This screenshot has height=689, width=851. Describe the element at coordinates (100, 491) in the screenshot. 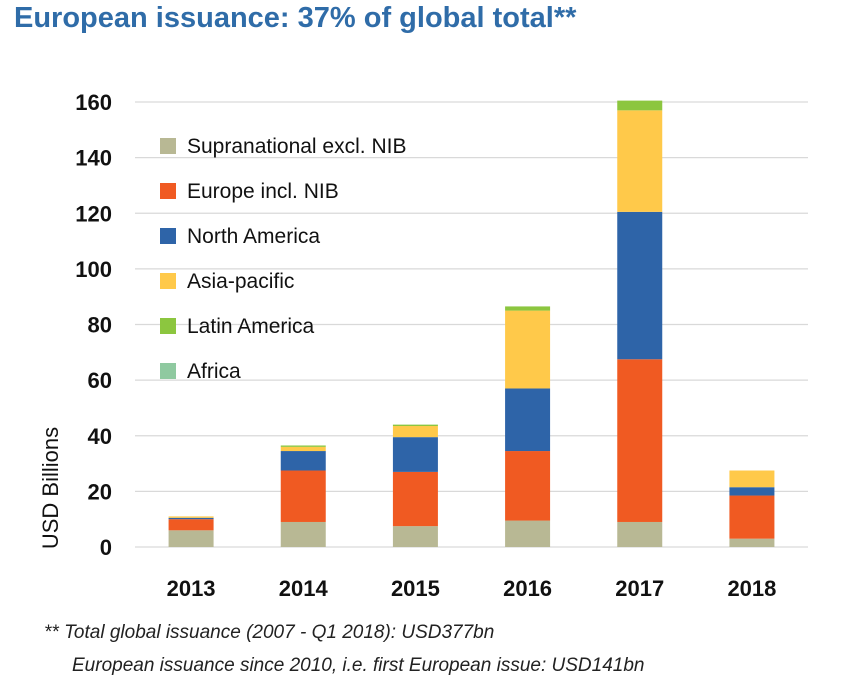

I see `y-tick-label: 20` at that location.